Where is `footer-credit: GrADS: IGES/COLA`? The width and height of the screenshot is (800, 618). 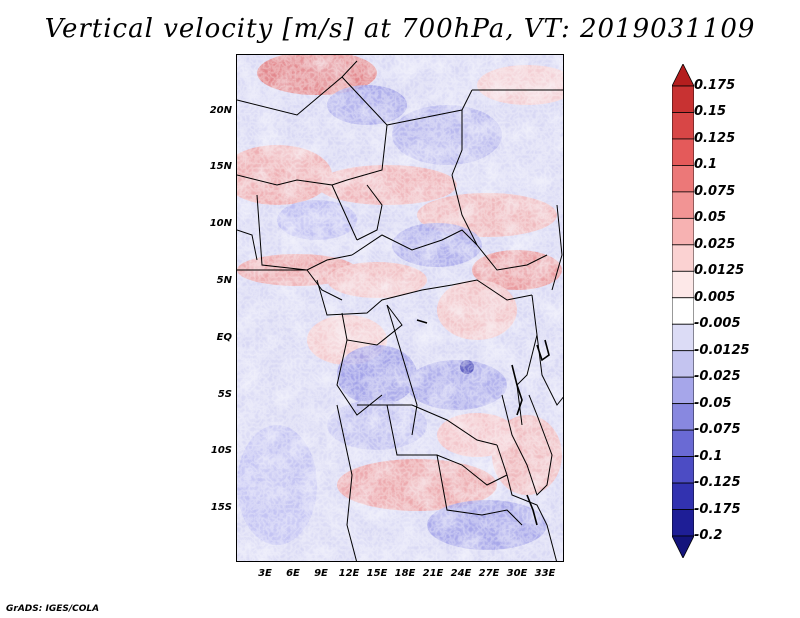 footer-credit: GrADS: IGES/COLA is located at coordinates (53, 609).